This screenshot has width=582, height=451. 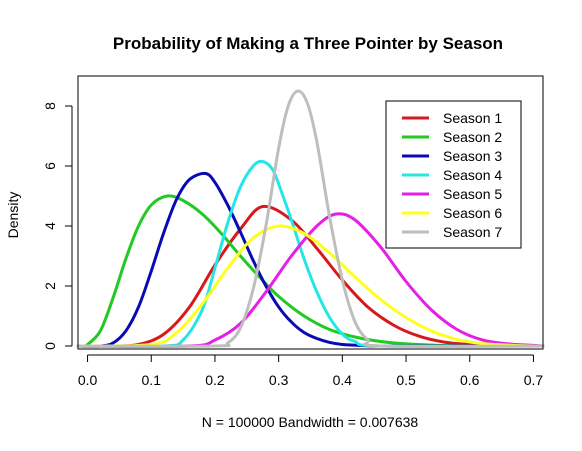 I want to click on x-tick-label: 0.0, so click(x=88, y=380).